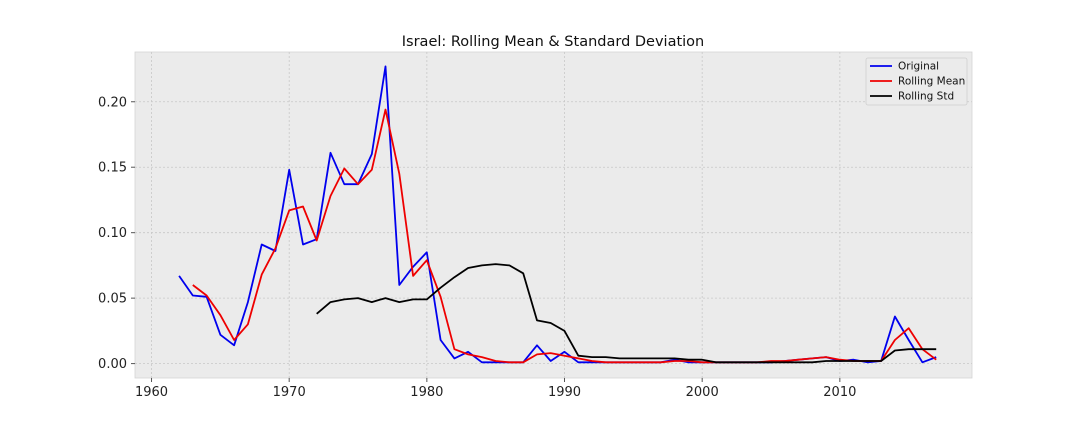  Describe the element at coordinates (926, 97) in the screenshot. I see `legend-label-rolling-std: Rolling Std` at that location.